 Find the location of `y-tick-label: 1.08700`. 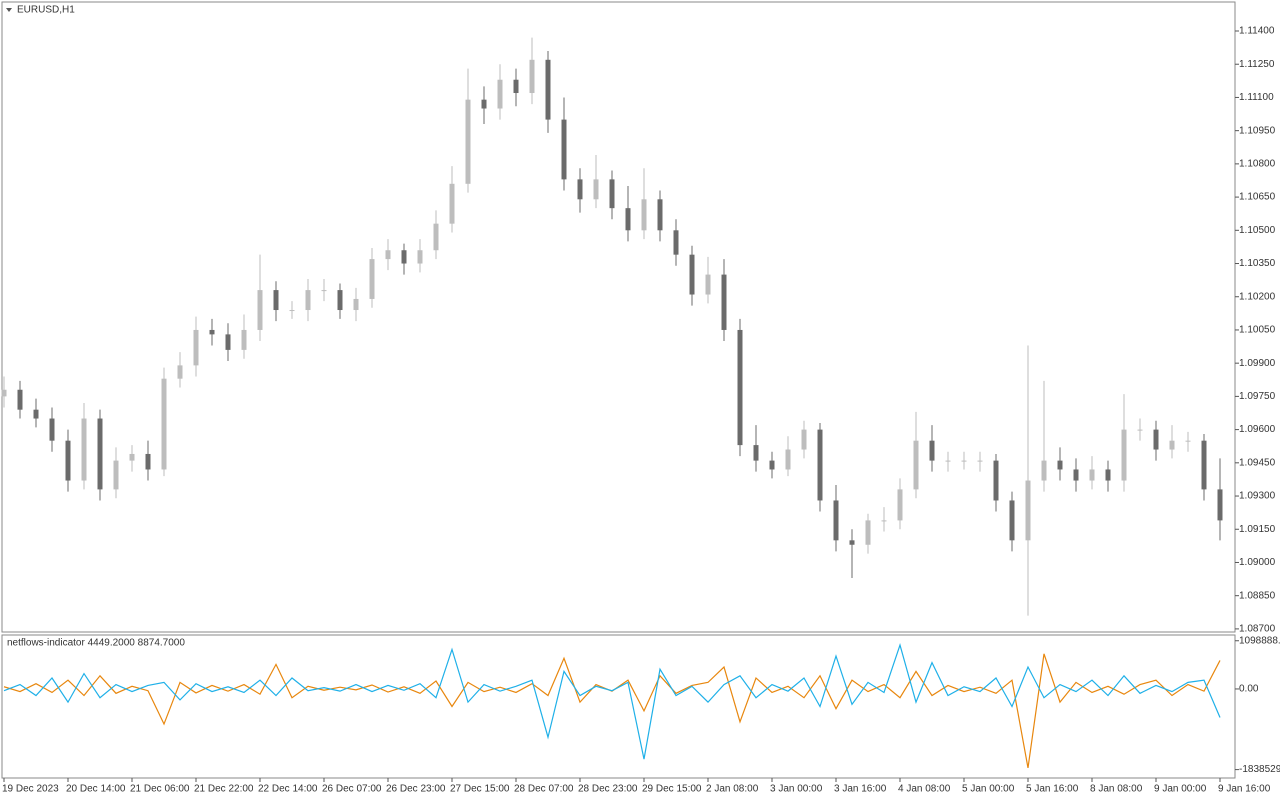

y-tick-label: 1.08700 is located at coordinates (1257, 629).